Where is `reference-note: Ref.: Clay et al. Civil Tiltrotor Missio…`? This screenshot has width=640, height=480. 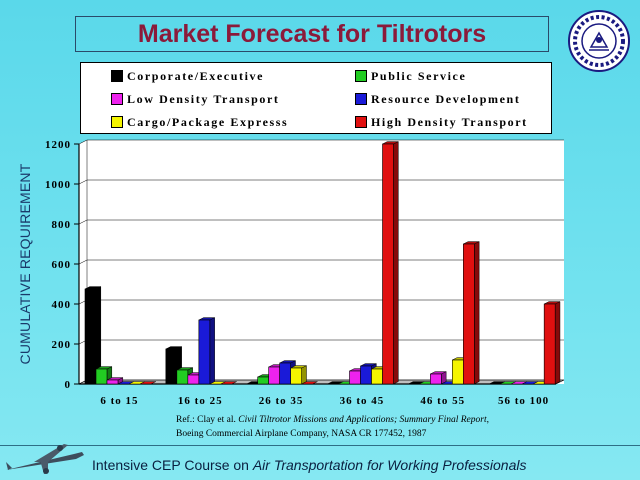 reference-note: Ref.: Clay et al. Civil Tiltrotor Missio… is located at coordinates (332, 427).